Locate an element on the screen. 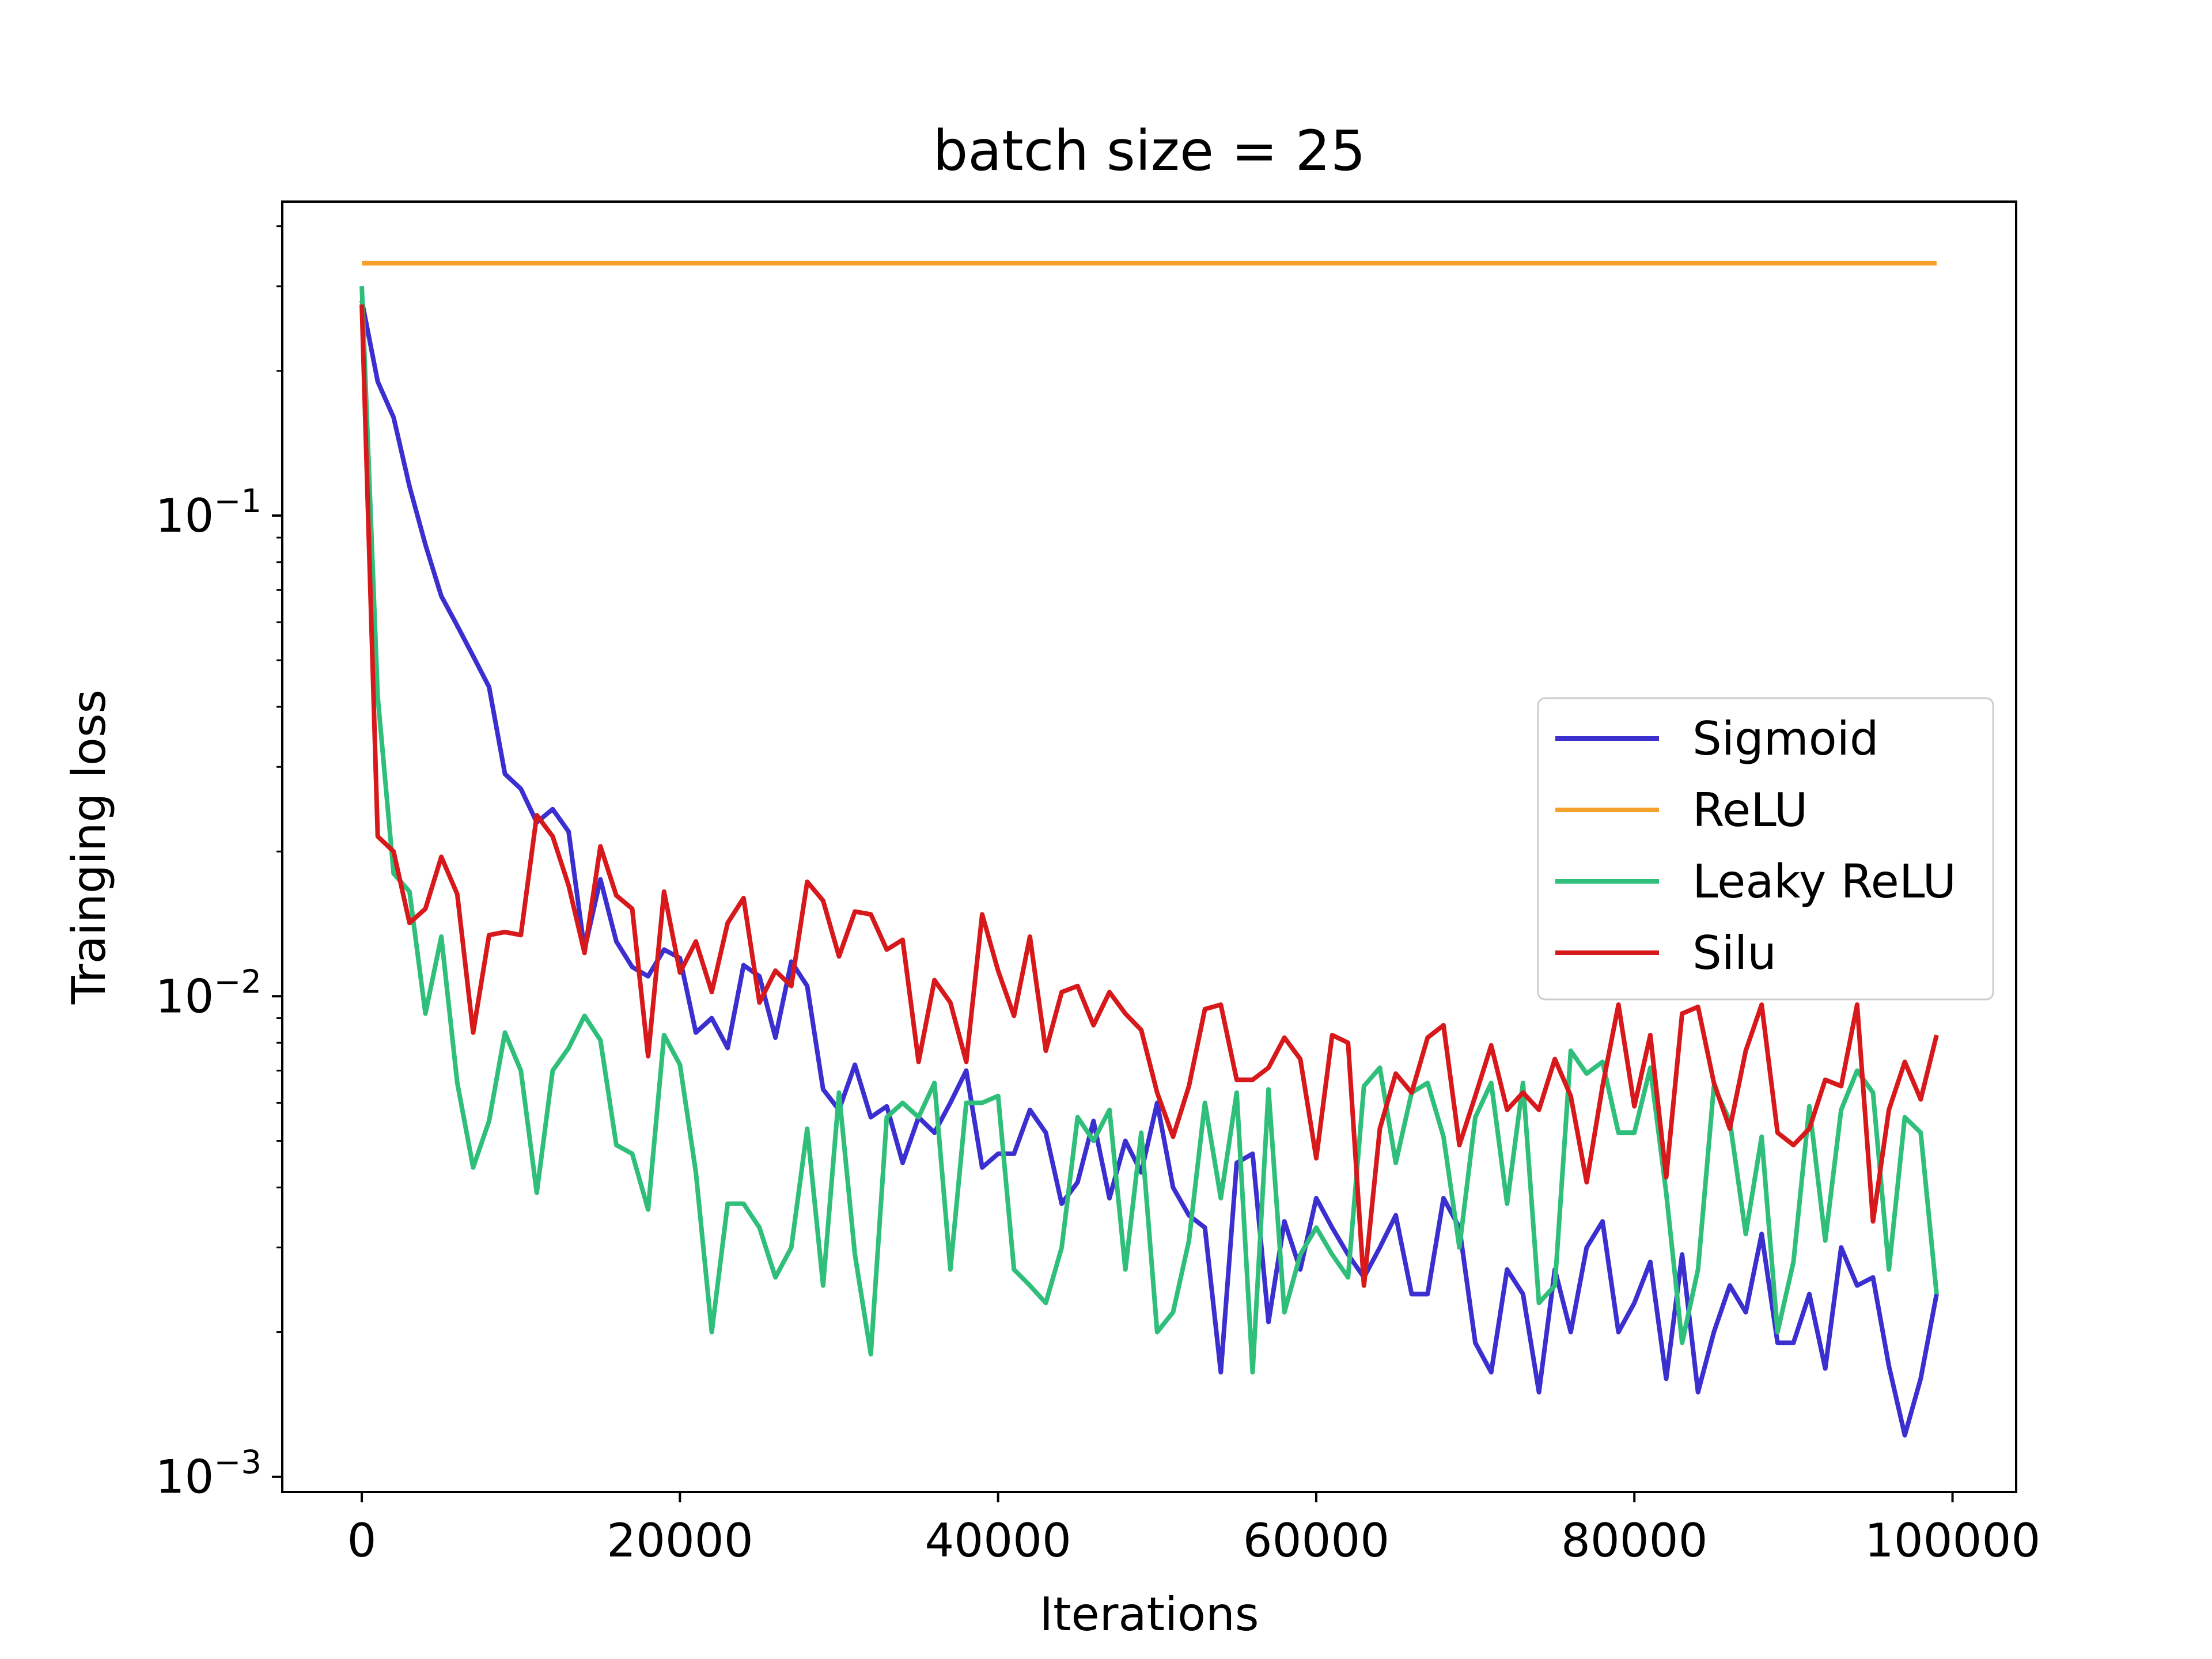  y-axis-label: Trainging loss is located at coordinates (89, 847).